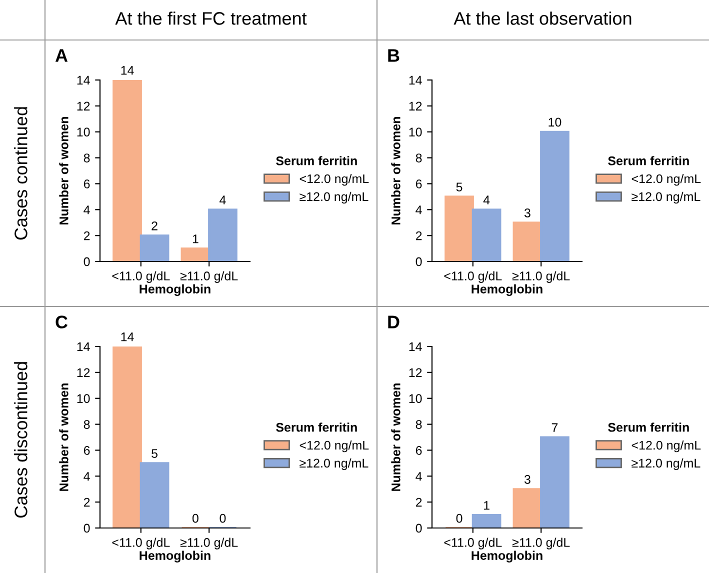 Image resolution: width=709 pixels, height=573 pixels. I want to click on data-label: 2, so click(155, 225).